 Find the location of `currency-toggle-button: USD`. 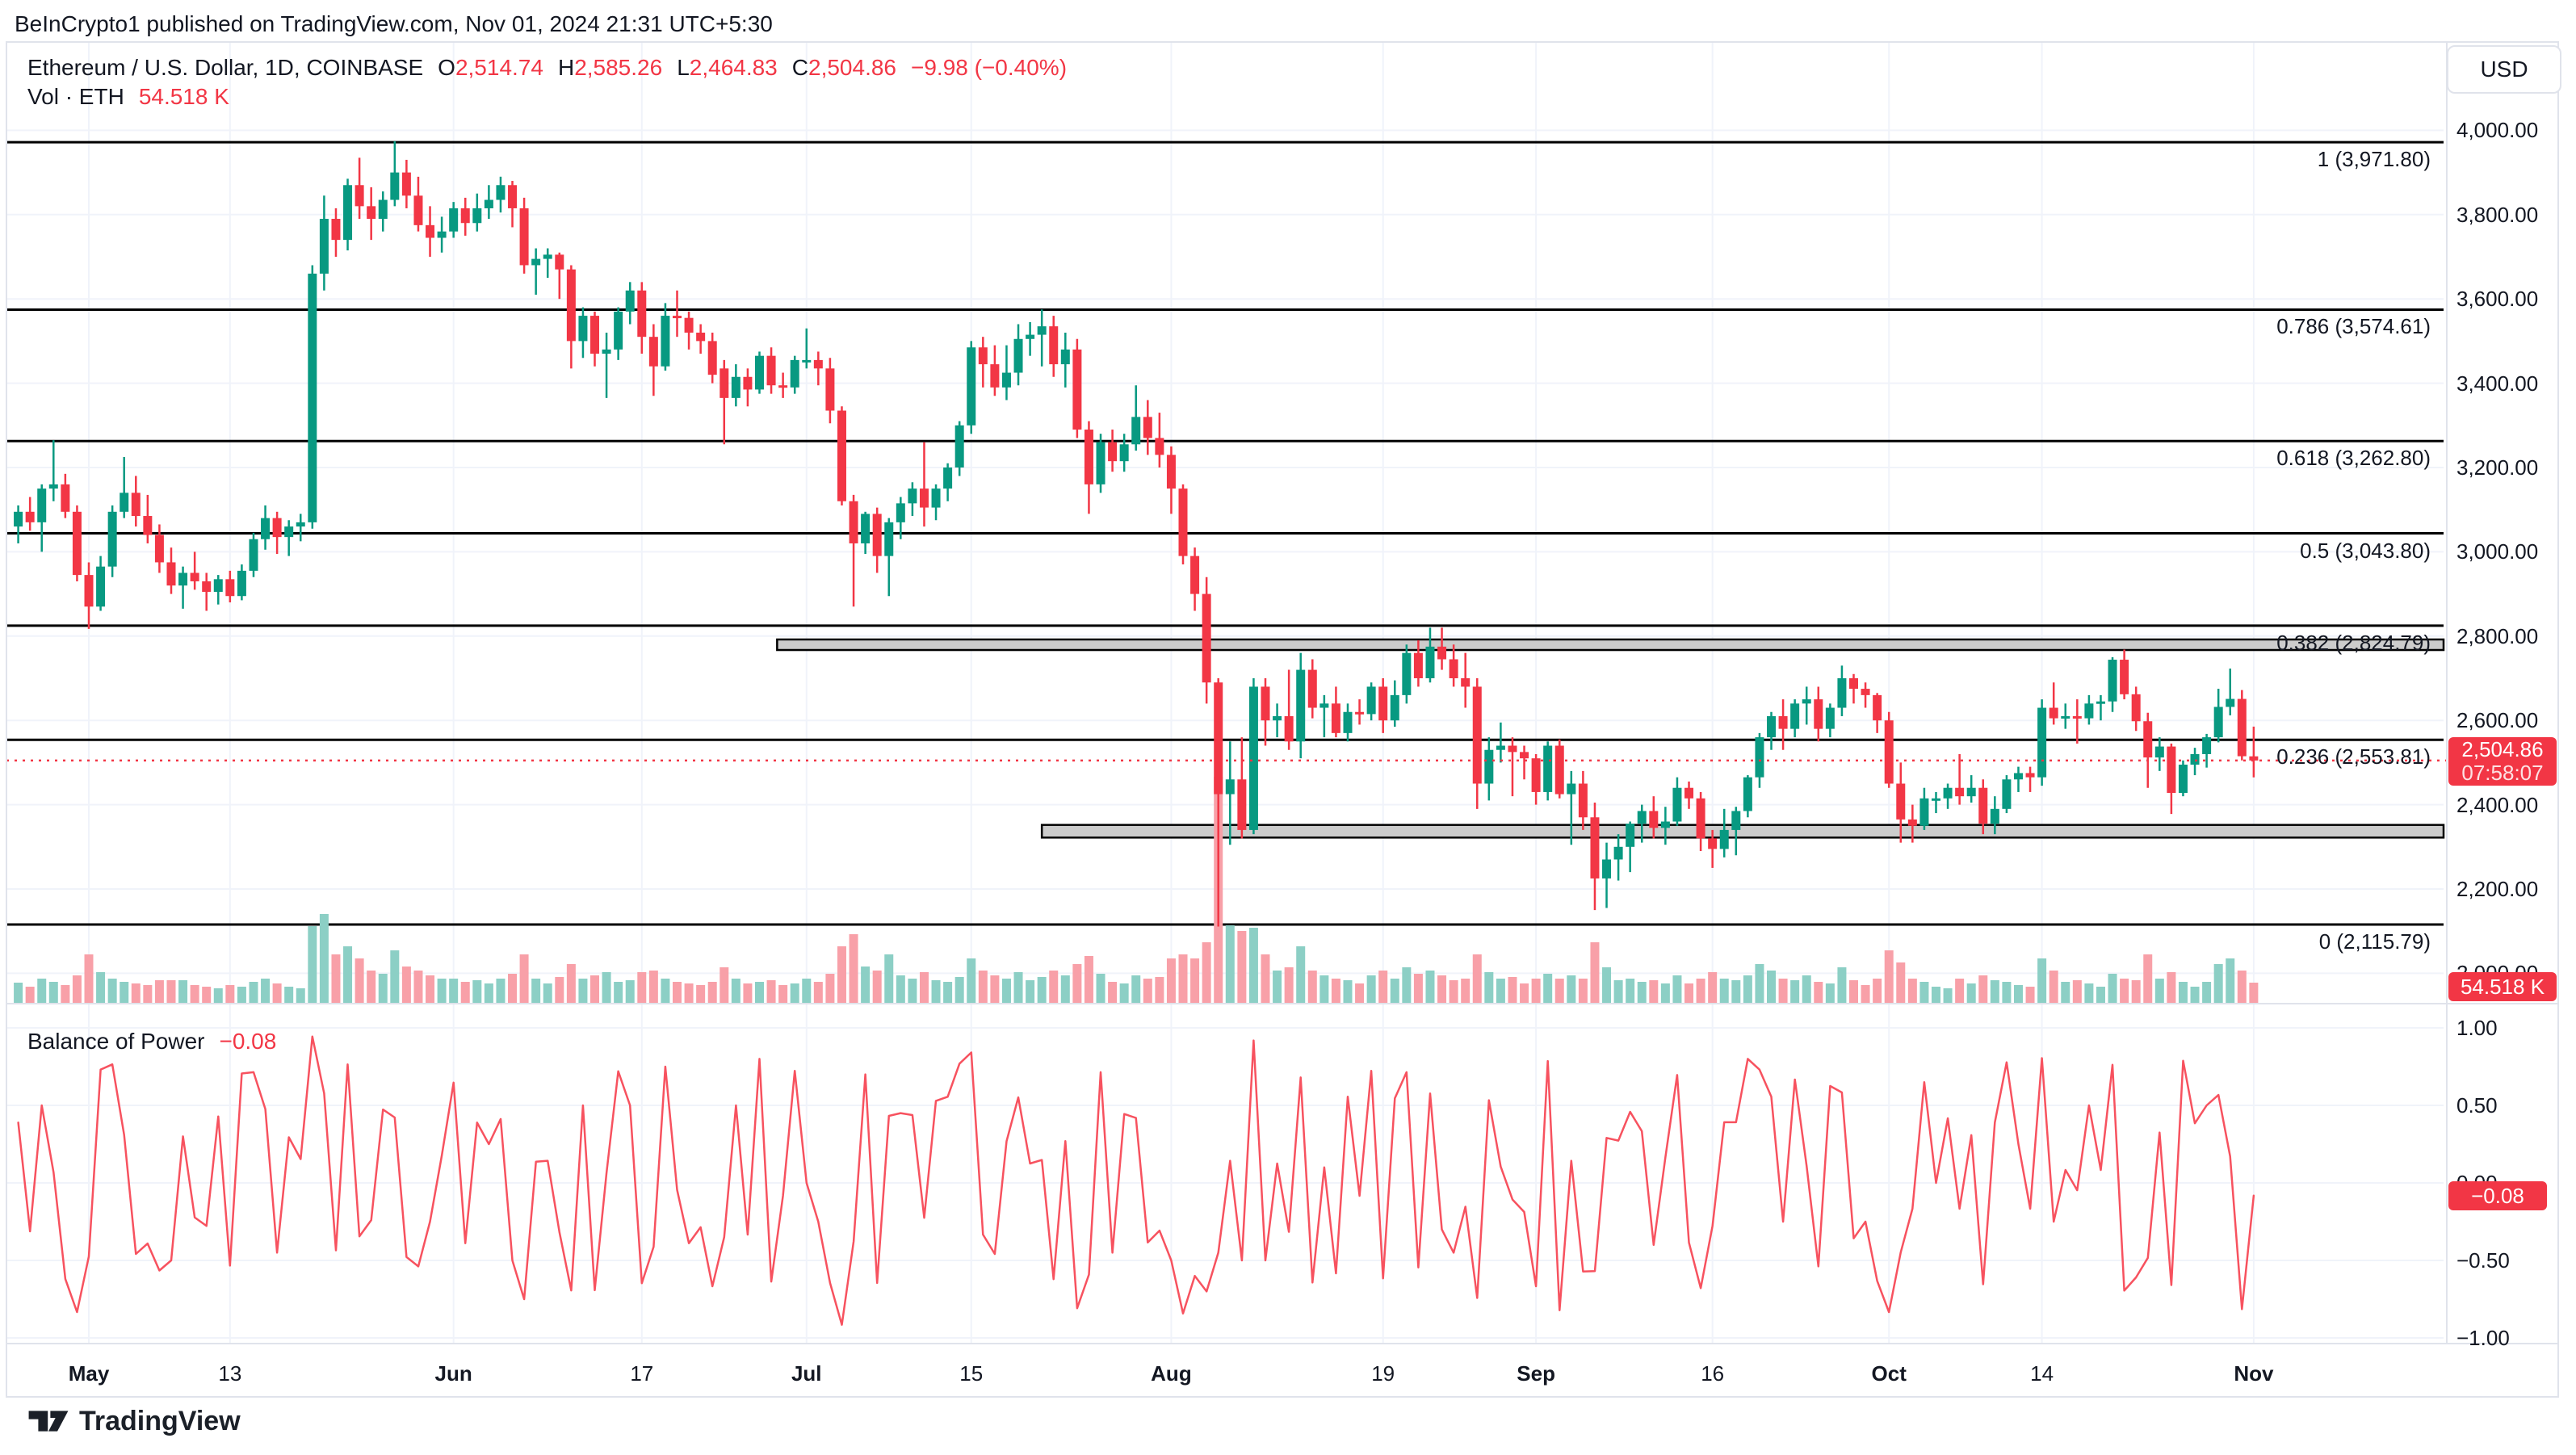

currency-toggle-button: USD is located at coordinates (2504, 69).